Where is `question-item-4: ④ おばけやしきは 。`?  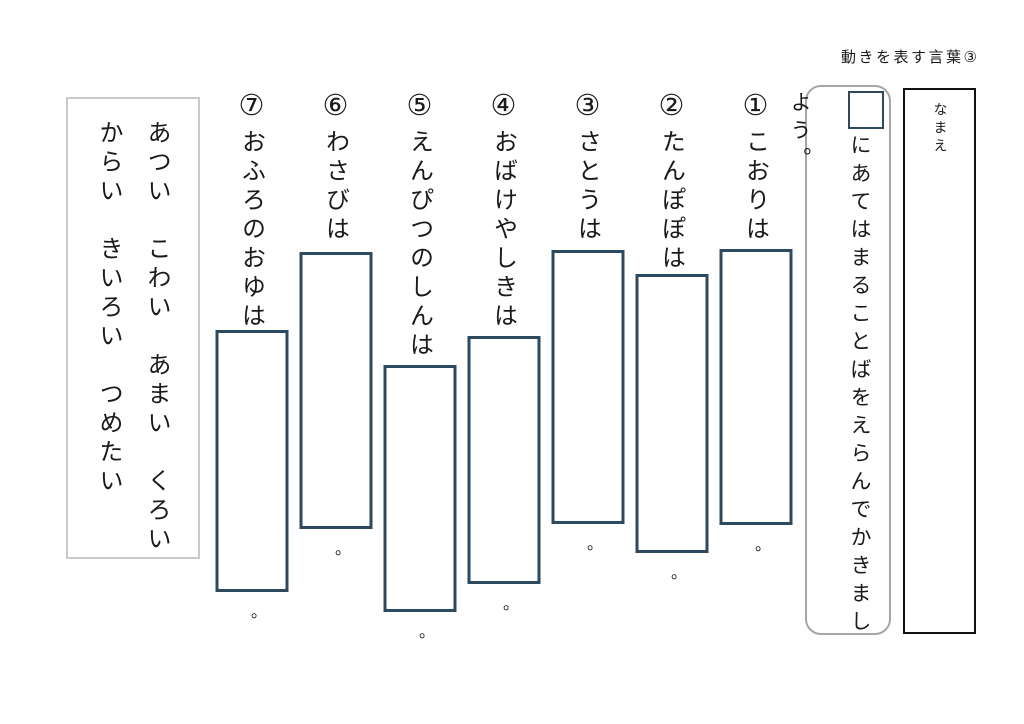
question-item-4: ④ おばけやしきは 。 is located at coordinates (504, 368).